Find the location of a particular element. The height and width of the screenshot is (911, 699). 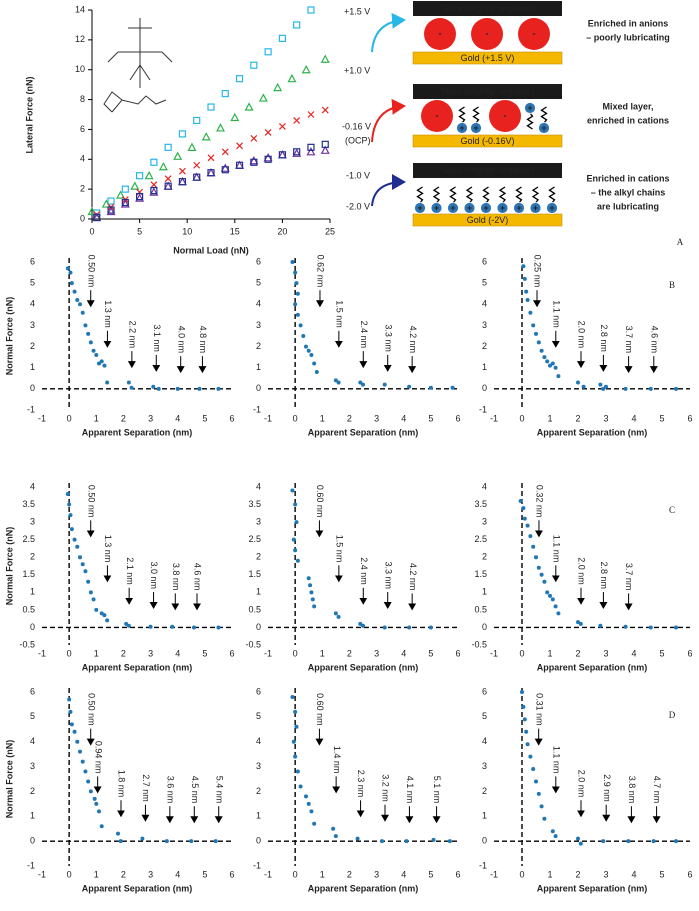

annotation-label: 4.2 nm is located at coordinates (413, 577).